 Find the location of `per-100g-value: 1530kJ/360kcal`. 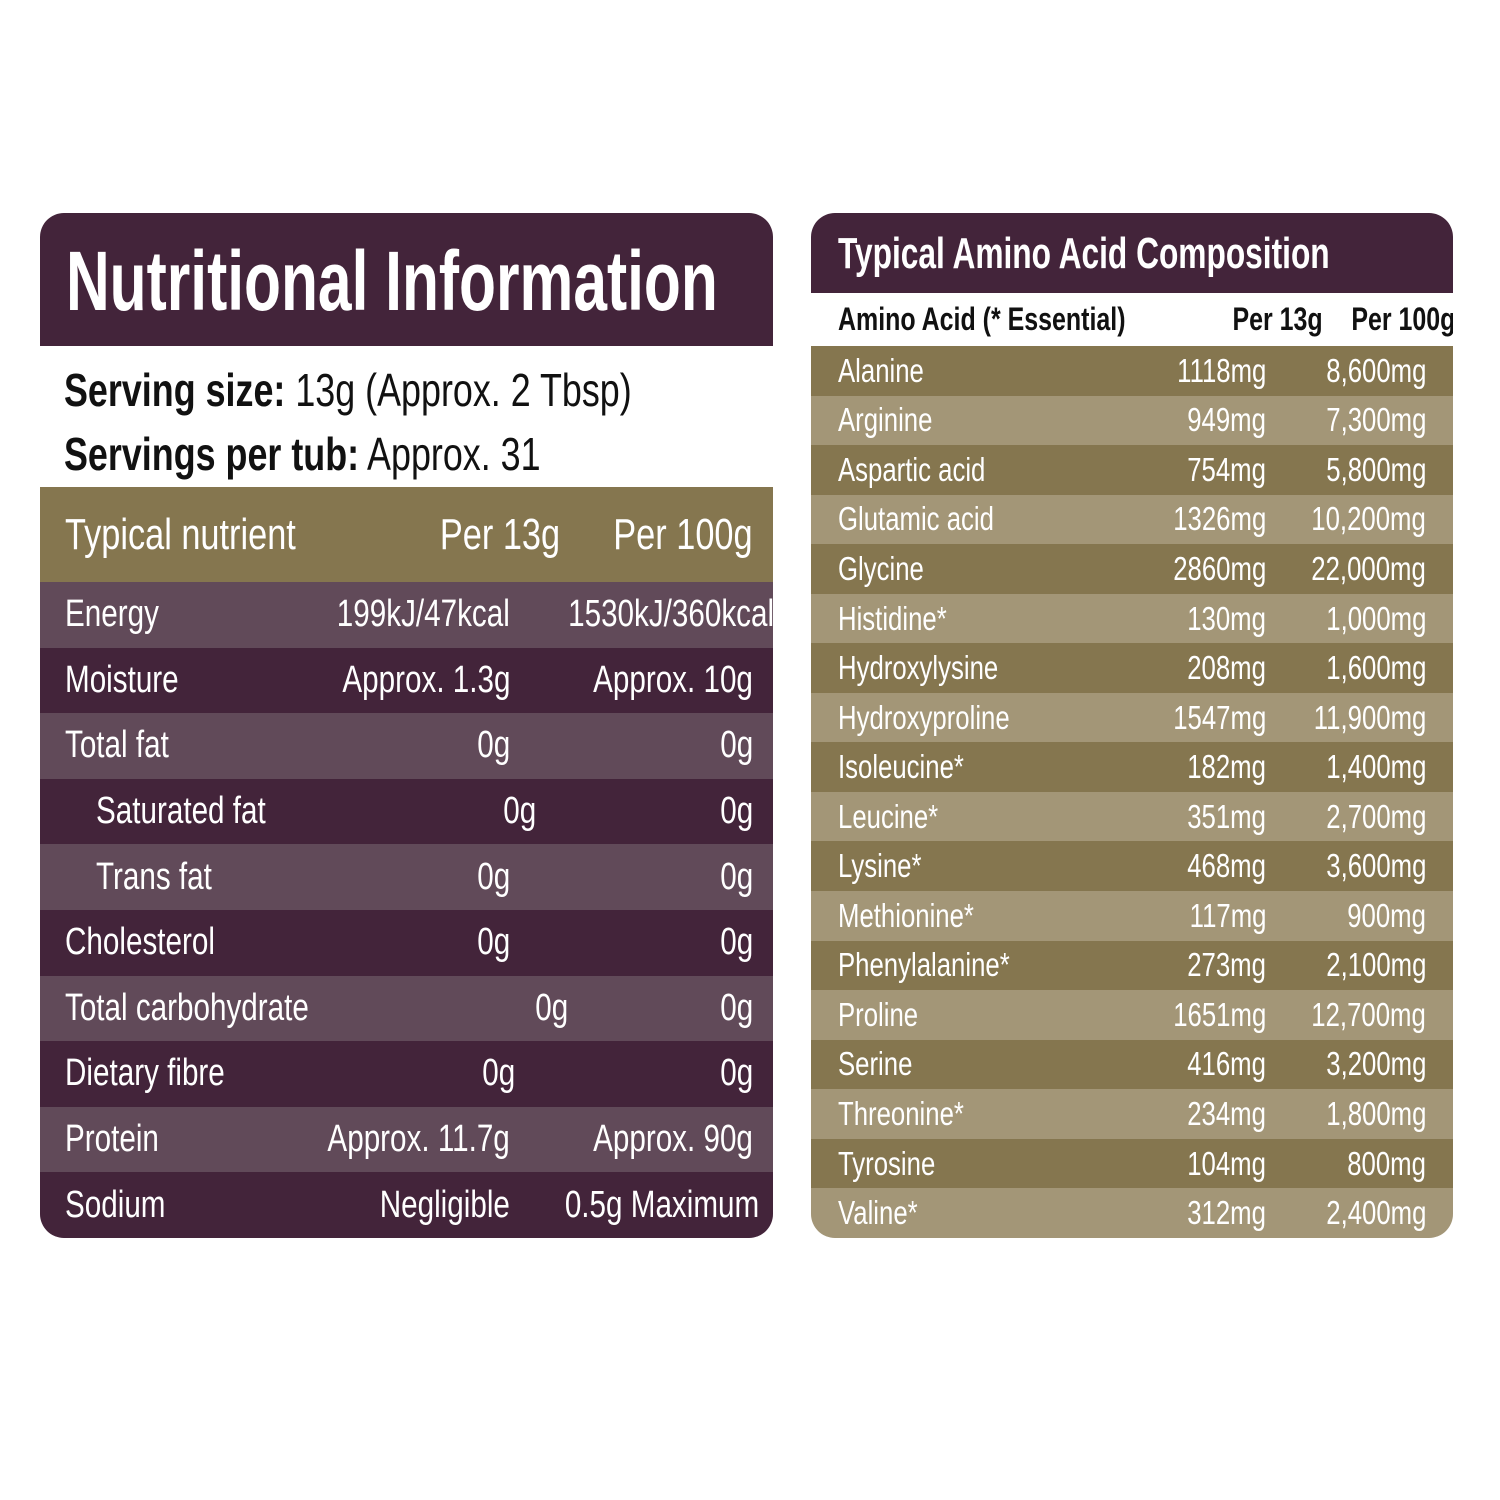

per-100g-value: 1530kJ/360kcal is located at coordinates (670, 614).